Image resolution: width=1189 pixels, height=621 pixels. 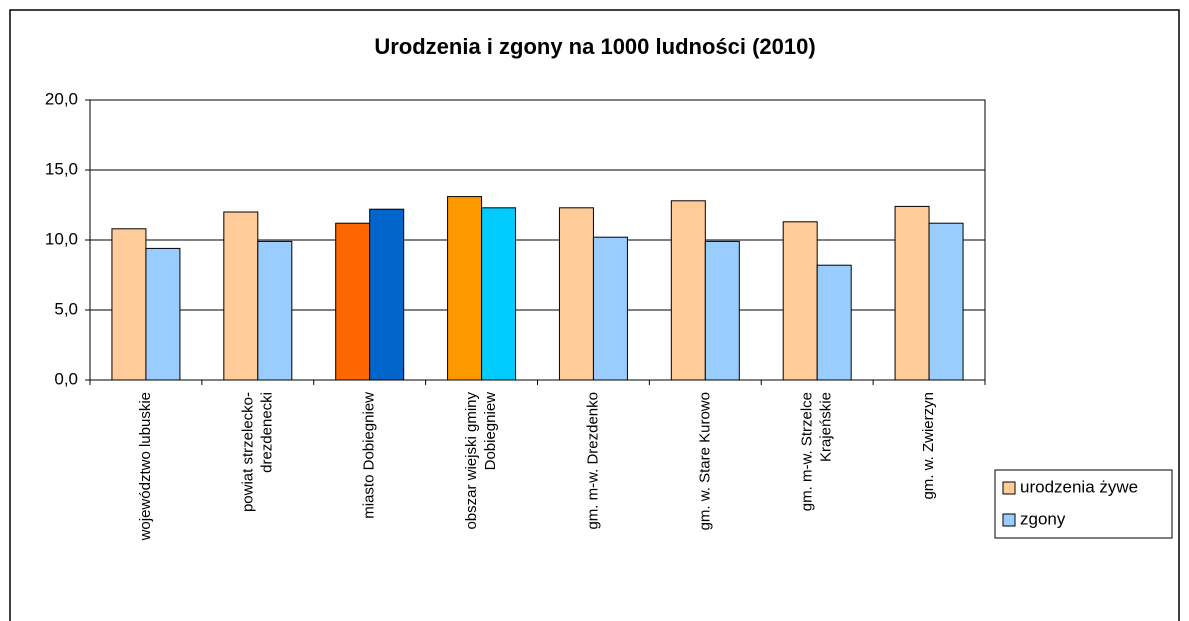 What do you see at coordinates (1043, 518) in the screenshot?
I see `legend-label: zgony` at bounding box center [1043, 518].